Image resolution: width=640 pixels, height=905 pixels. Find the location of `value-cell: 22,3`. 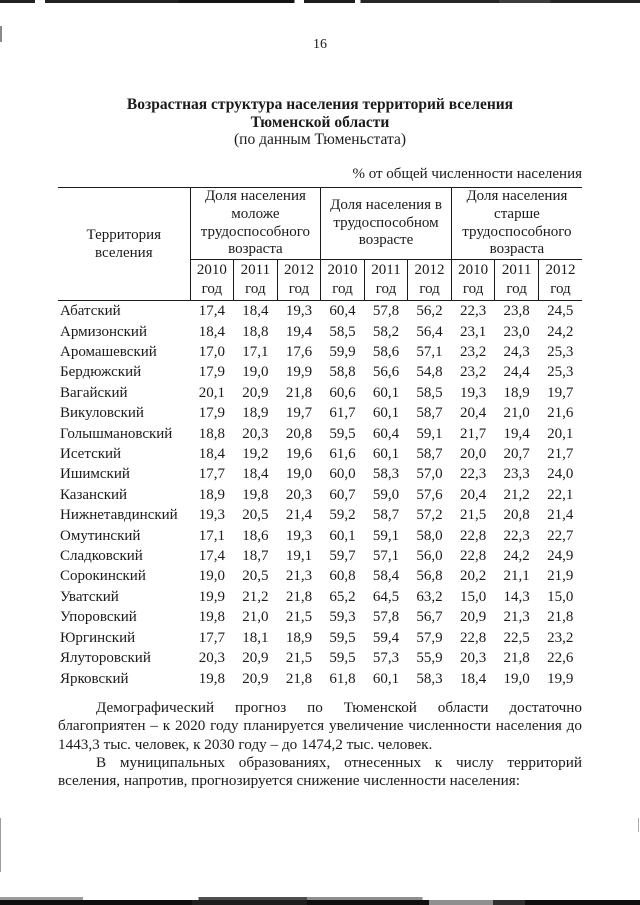

value-cell: 22,3 is located at coordinates (473, 474).